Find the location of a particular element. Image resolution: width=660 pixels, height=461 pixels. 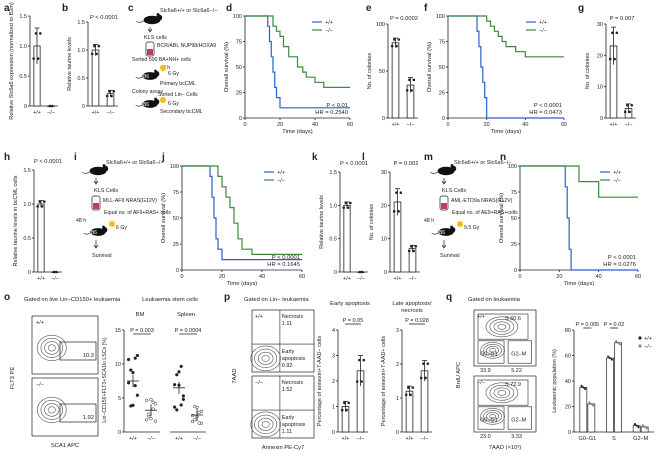

x-tick-label: 40 is located at coordinates (262, 277).